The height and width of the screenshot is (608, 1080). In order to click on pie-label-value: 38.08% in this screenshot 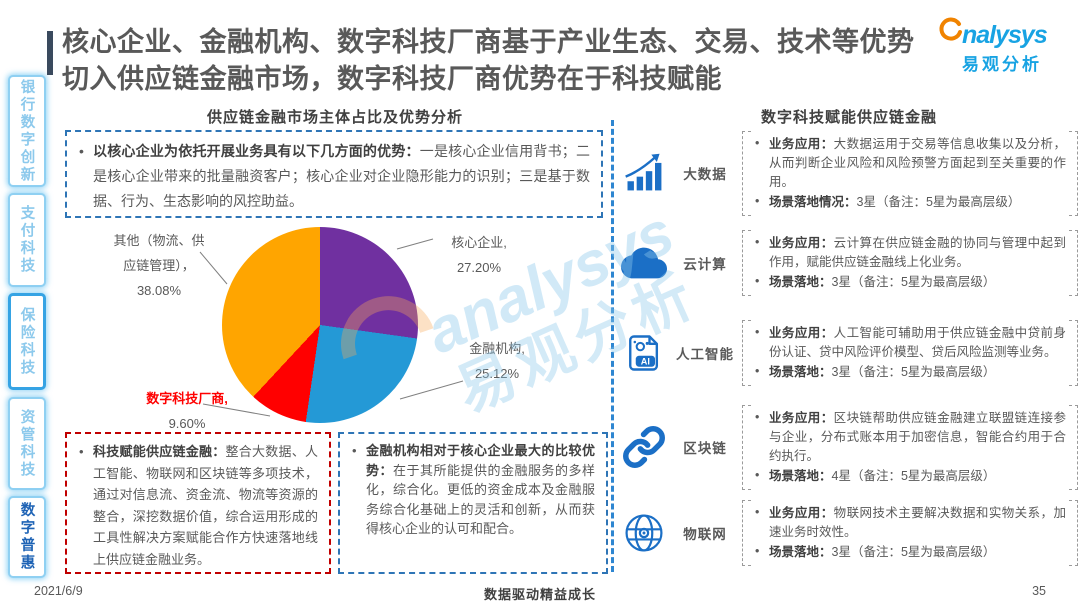, I will do `click(159, 290)`.